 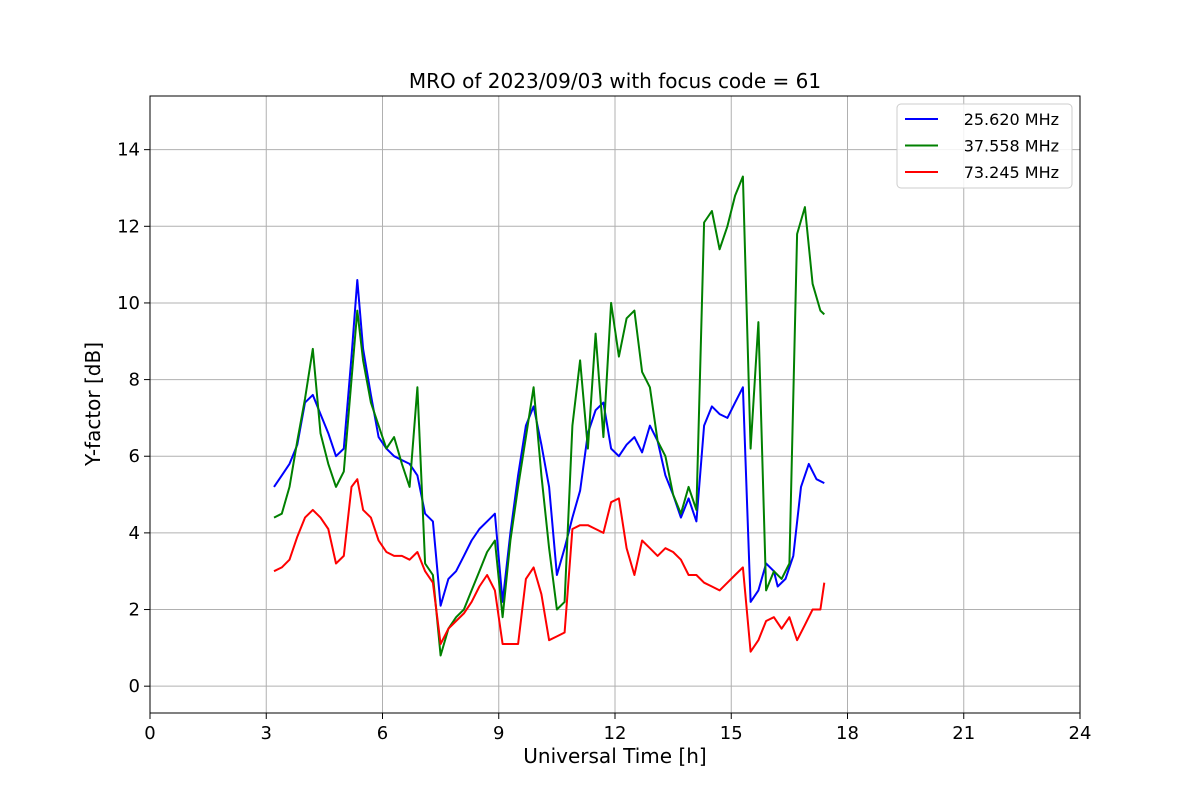 I want to click on y-tick-label: 8, so click(x=134, y=380).